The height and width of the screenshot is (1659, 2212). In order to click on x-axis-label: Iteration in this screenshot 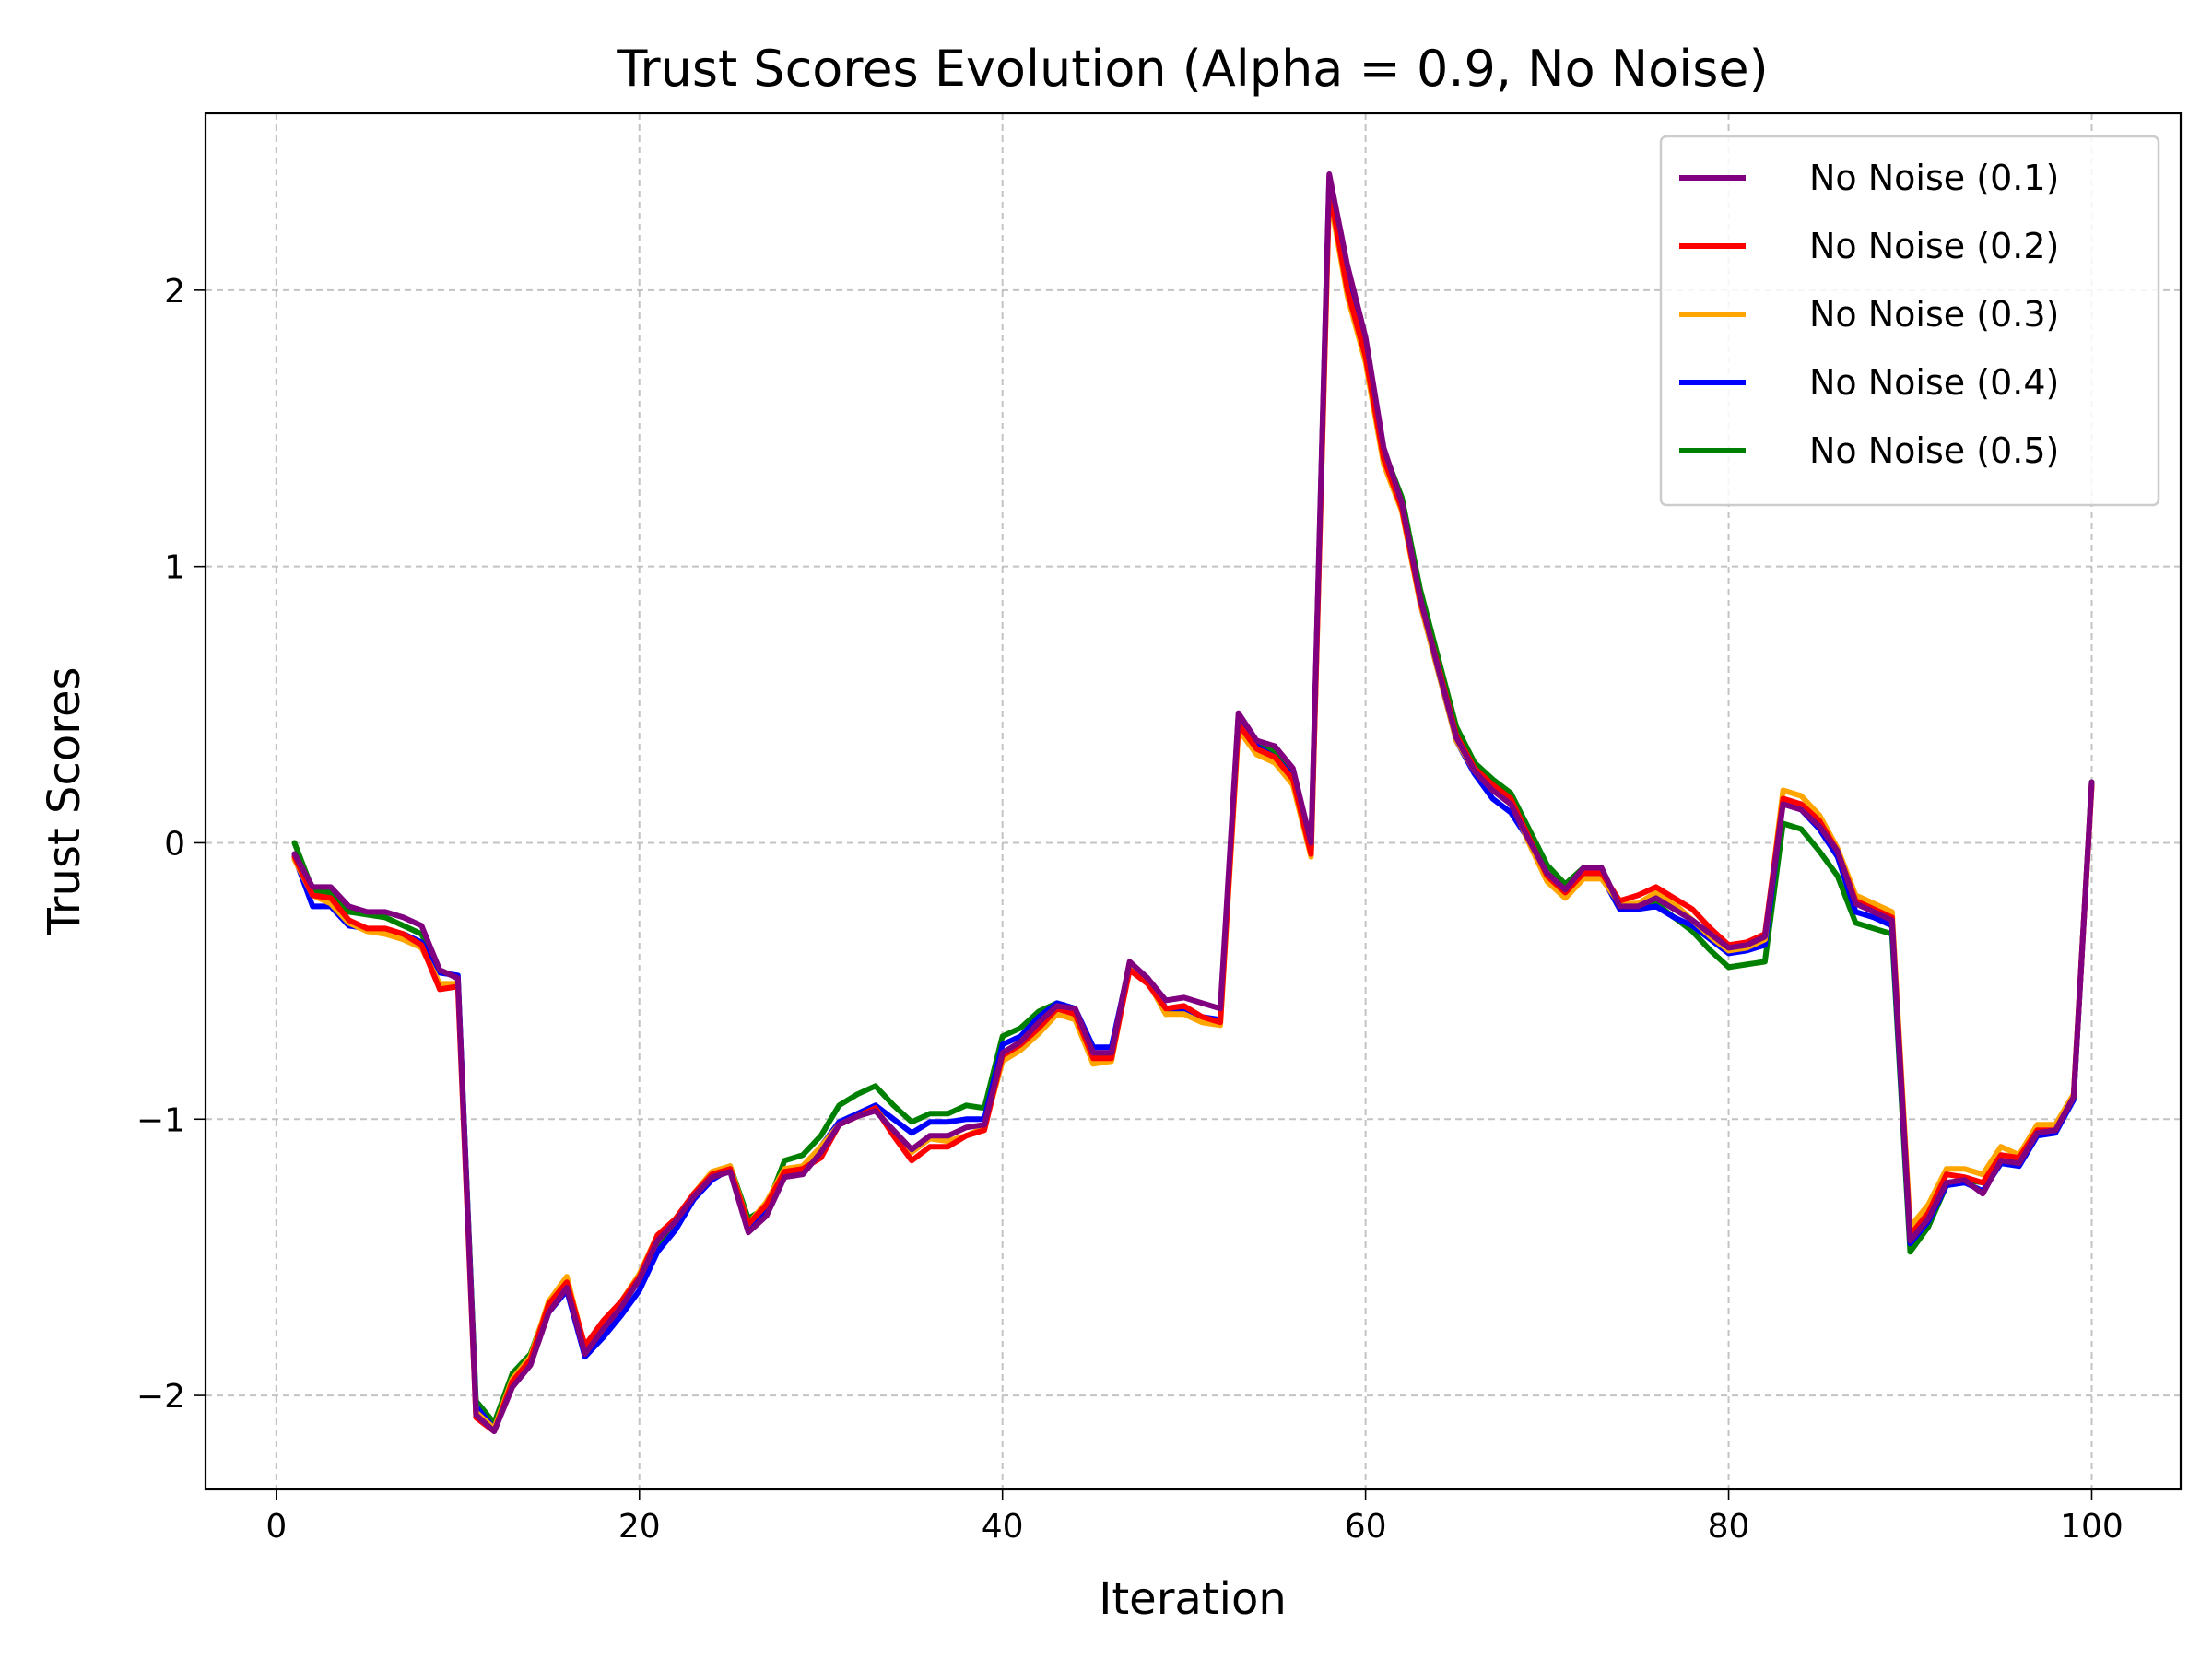, I will do `click(1193, 1599)`.